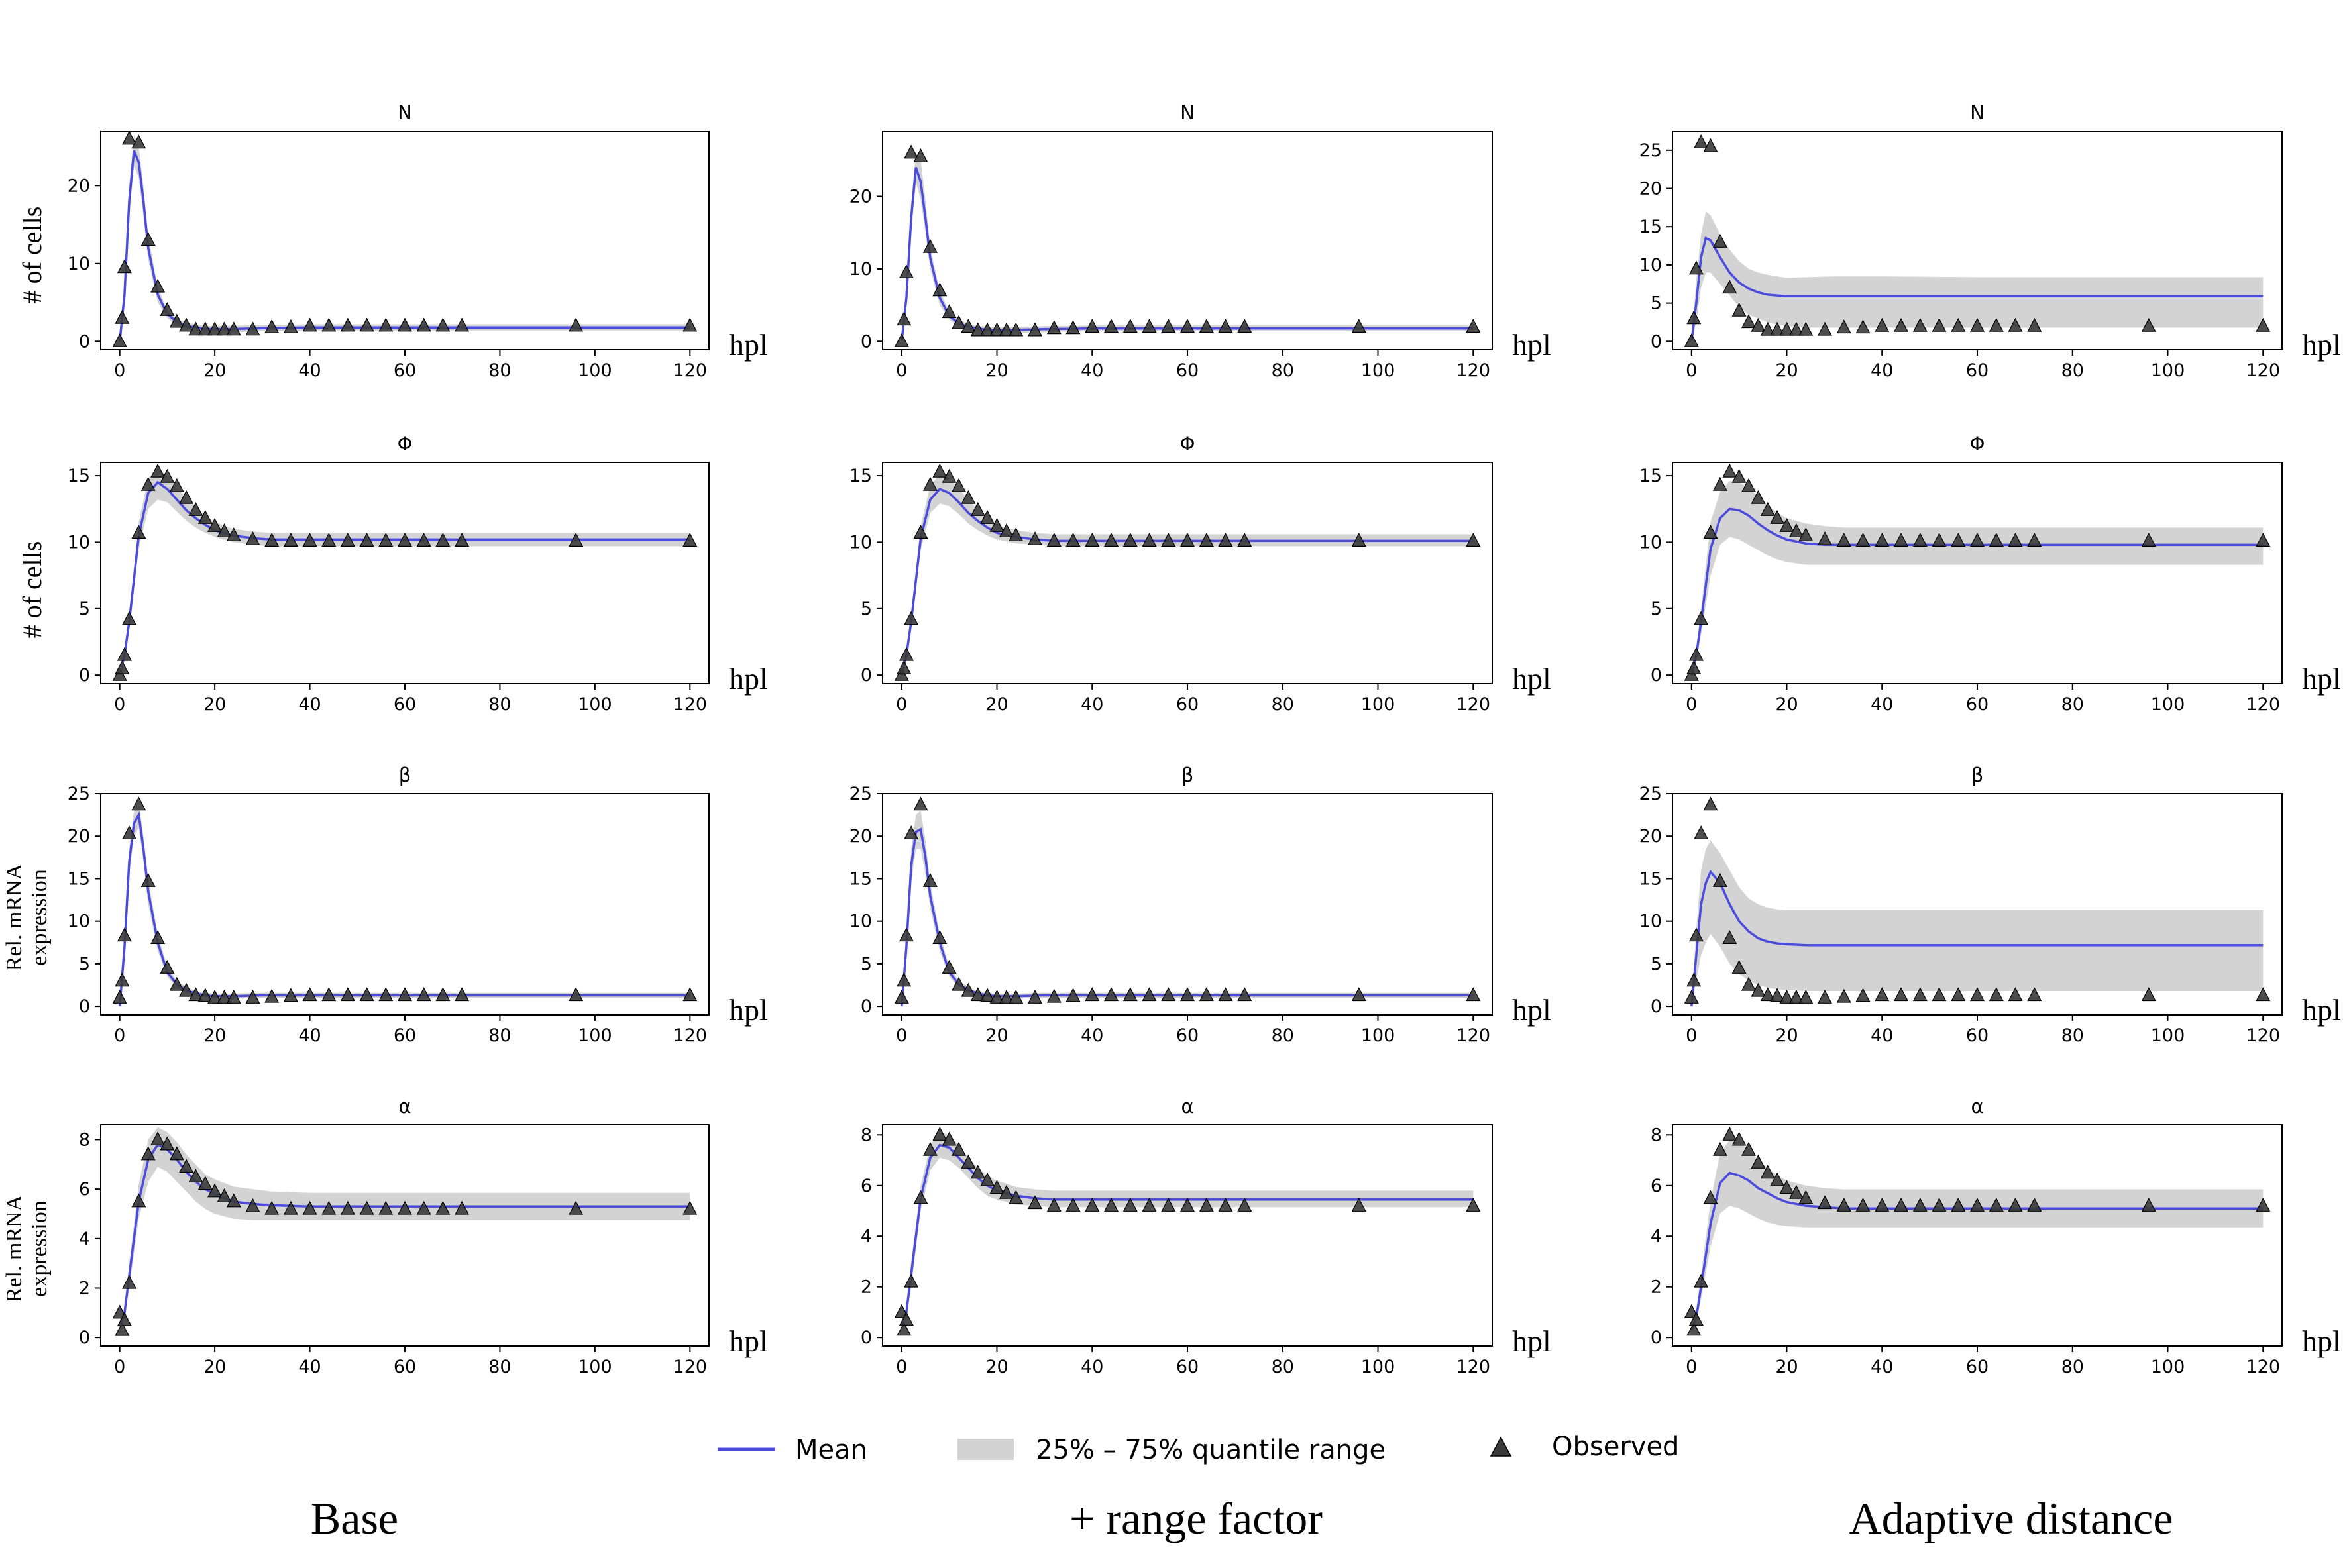  I want to click on y-tick-label: 25, so click(79, 794).